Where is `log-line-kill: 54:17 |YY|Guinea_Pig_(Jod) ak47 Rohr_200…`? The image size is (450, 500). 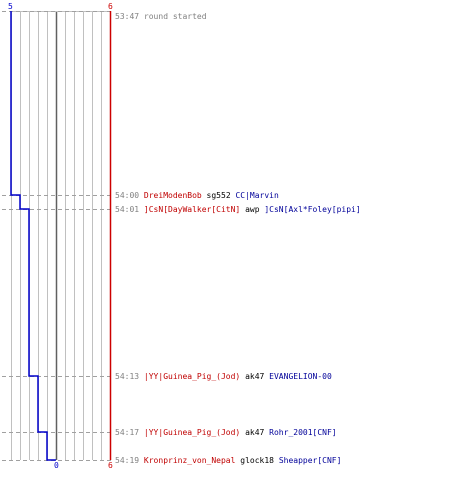
log-line-kill: 54:17 |YY|Guinea_Pig_(Jod) ak47 Rohr_200… is located at coordinates (226, 433).